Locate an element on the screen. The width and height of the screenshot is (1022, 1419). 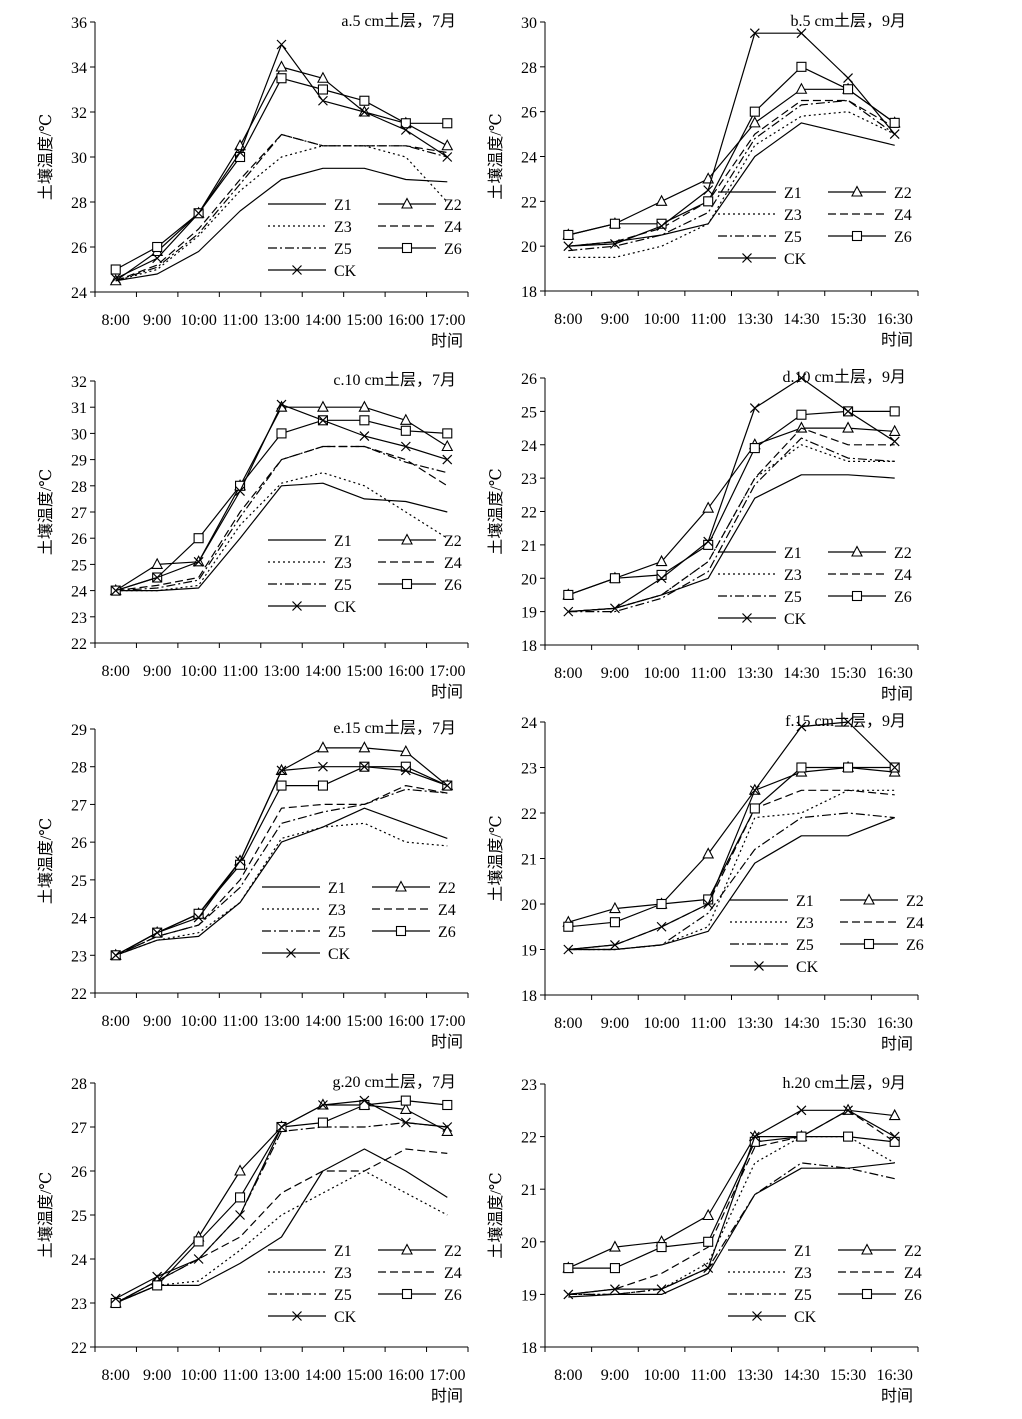
legend-label: Z1 is located at coordinates (337, 888).